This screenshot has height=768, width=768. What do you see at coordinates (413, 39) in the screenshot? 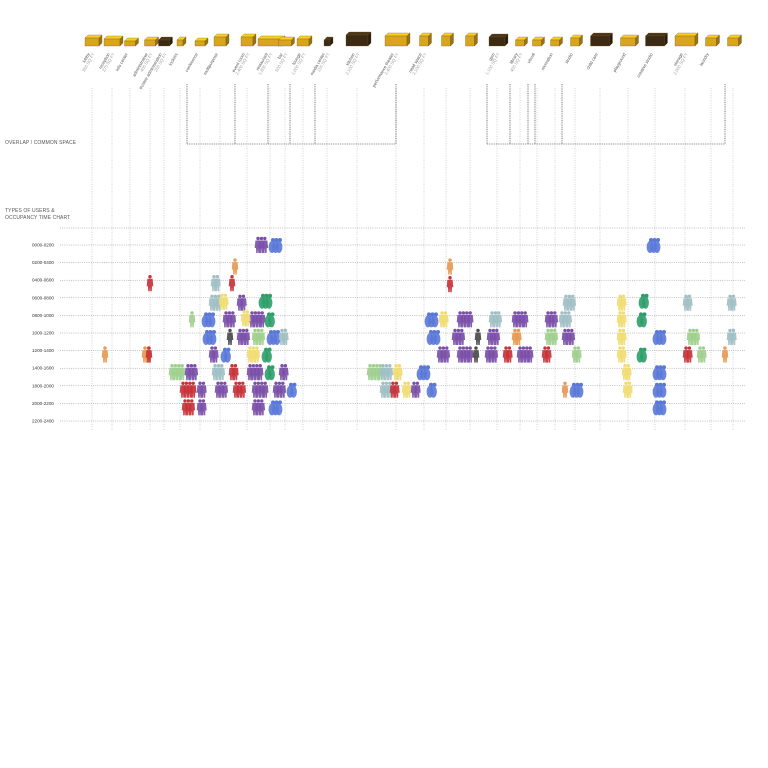
I see `space-blocks` at bounding box center [413, 39].